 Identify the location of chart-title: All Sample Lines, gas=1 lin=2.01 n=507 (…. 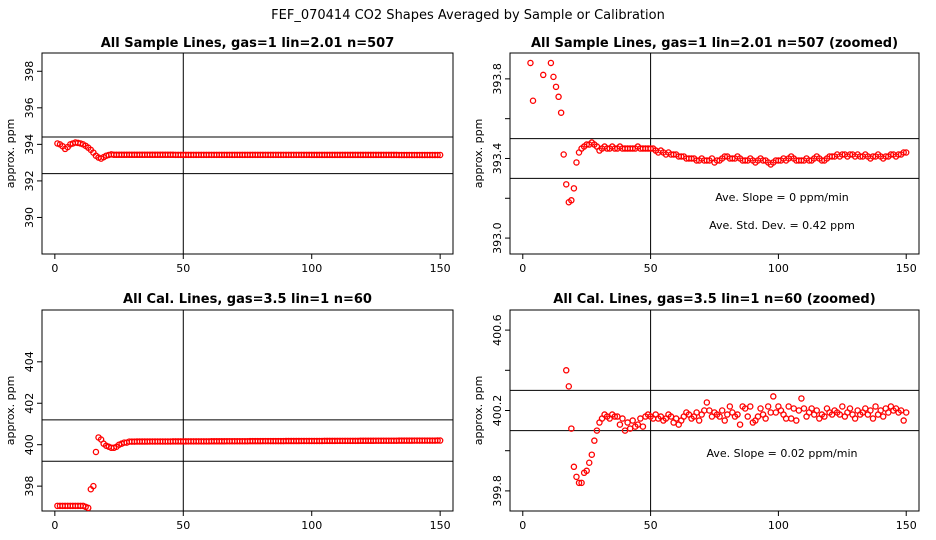
(714, 43).